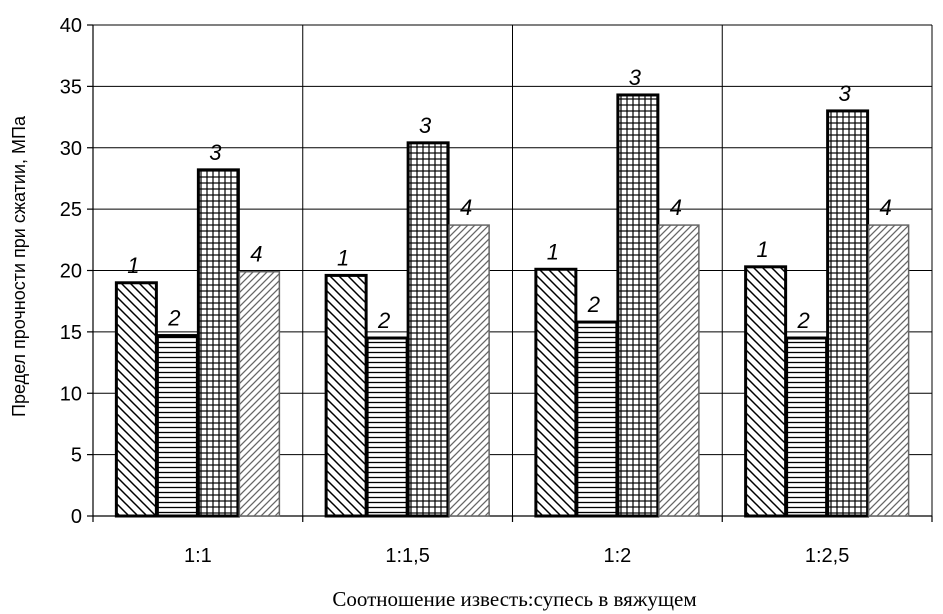  I want to click on x-tick-label: 1:2,5, so click(827, 556).